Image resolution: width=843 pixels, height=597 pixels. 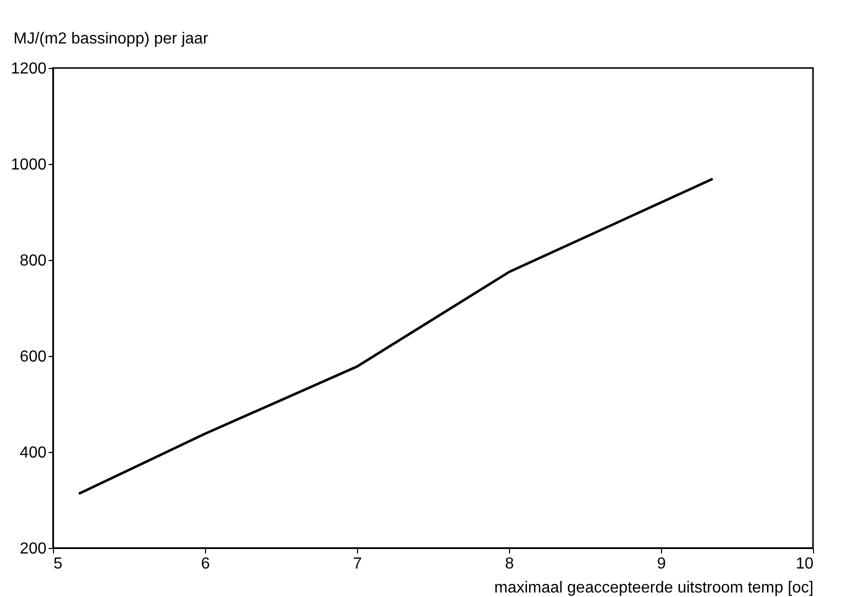 I want to click on y-tick-label: 600, so click(x=33, y=357).